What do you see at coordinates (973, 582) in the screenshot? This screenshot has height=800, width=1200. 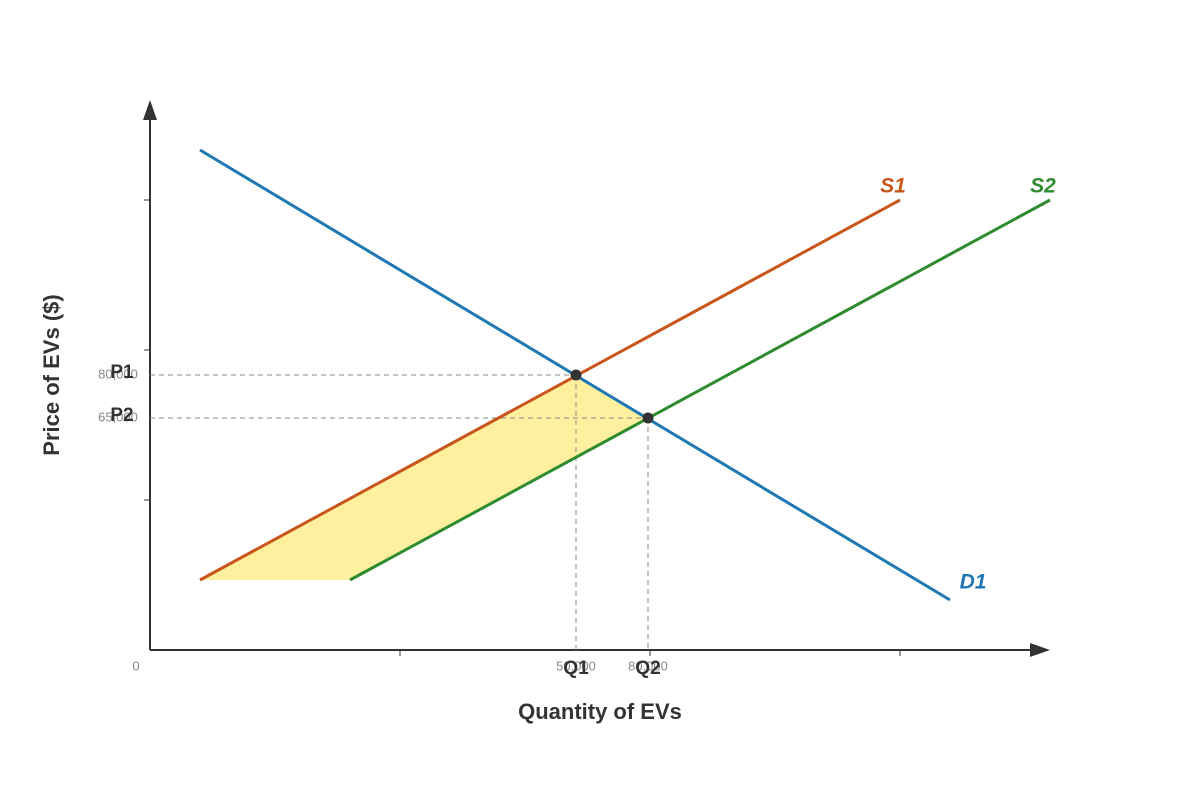 I see `curve-label: D1` at bounding box center [973, 582].